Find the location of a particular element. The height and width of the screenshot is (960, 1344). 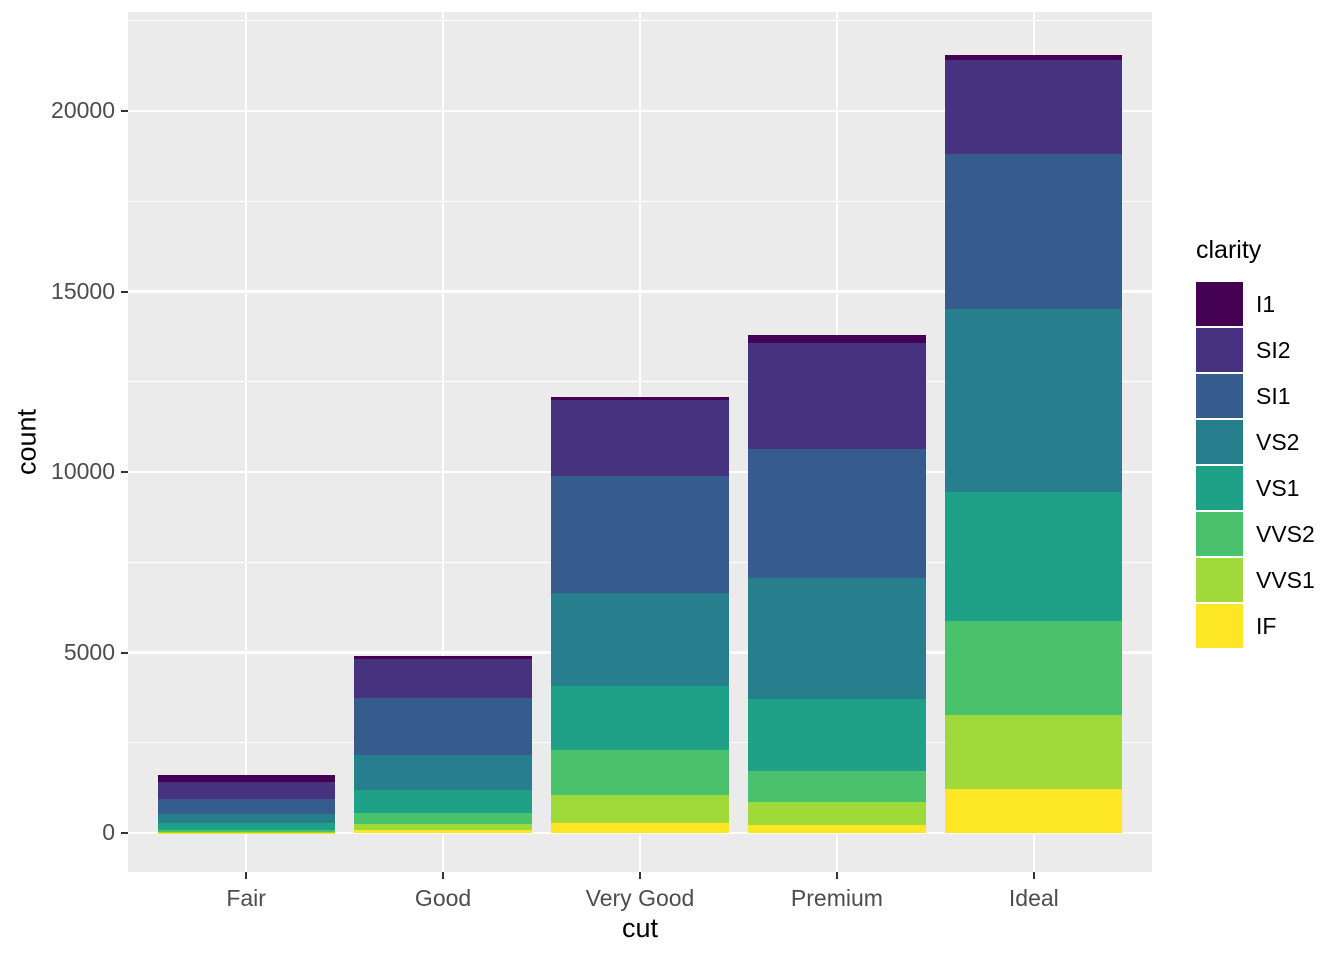

bar-segment-very-good-i1 is located at coordinates (640, 398).